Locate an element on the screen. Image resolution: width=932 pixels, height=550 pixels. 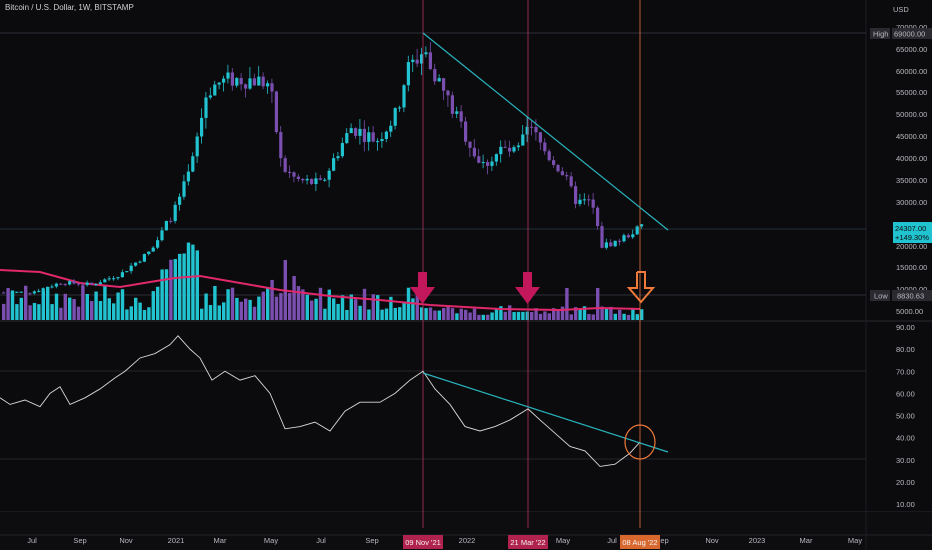
price-tick-label: 20000.00 is located at coordinates (911, 246).